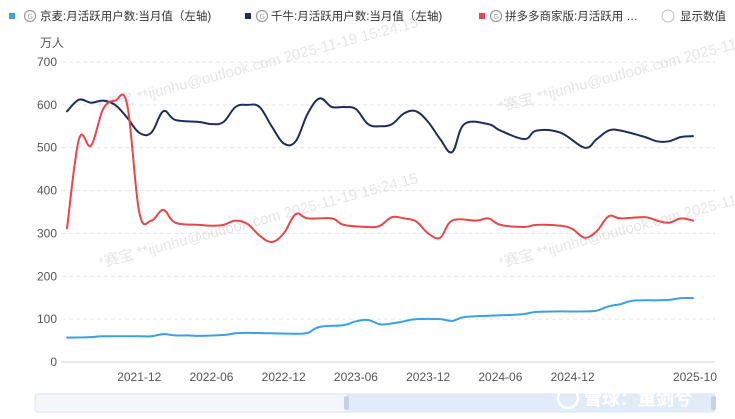 The image size is (735, 419). I want to click on legend-item-qianniu: G 千牛:月活跃用户数:当月值（左轴), so click(343, 16).